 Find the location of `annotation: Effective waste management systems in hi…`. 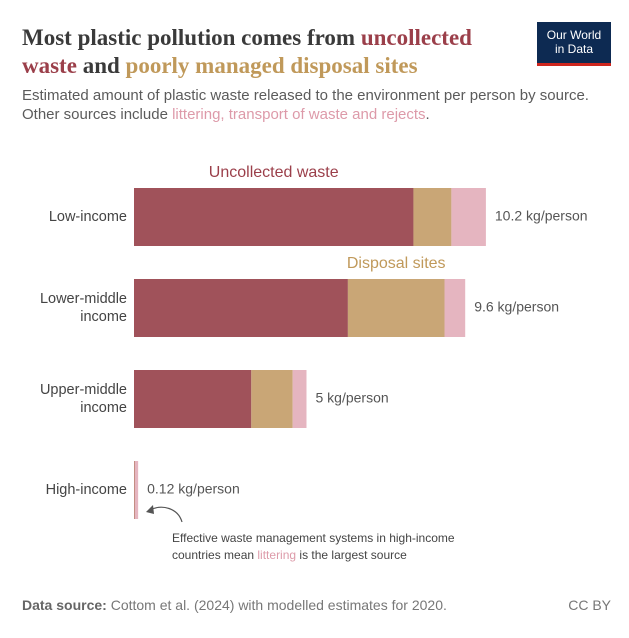

annotation: Effective waste management systems in hi… is located at coordinates (313, 538).